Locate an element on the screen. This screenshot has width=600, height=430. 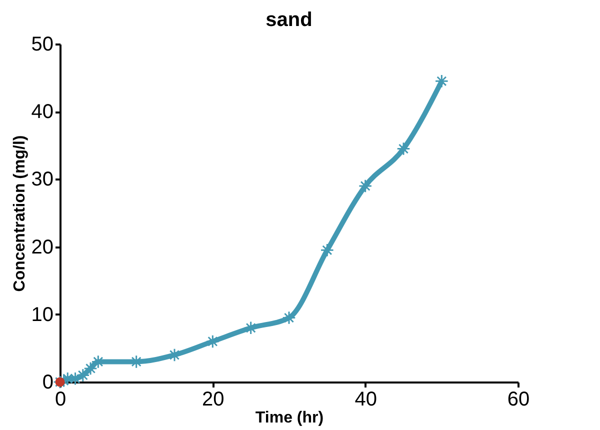
x-axis-title: Time (hr) is located at coordinates (289, 418).